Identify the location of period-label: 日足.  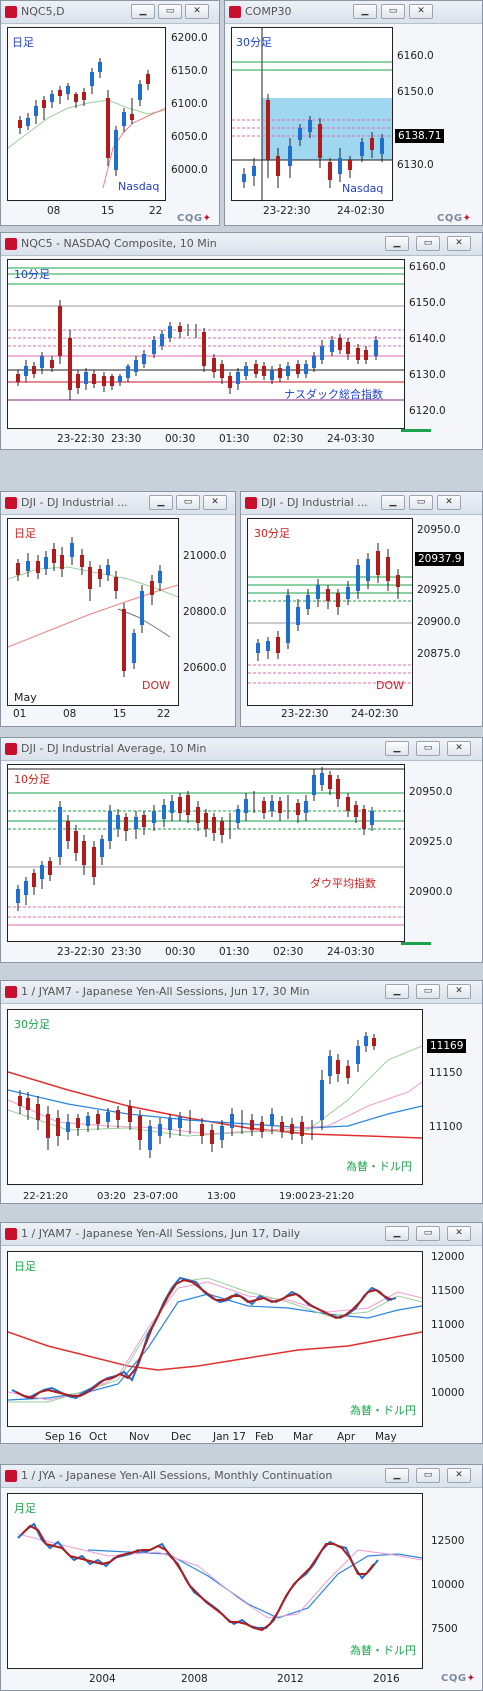
(23, 42).